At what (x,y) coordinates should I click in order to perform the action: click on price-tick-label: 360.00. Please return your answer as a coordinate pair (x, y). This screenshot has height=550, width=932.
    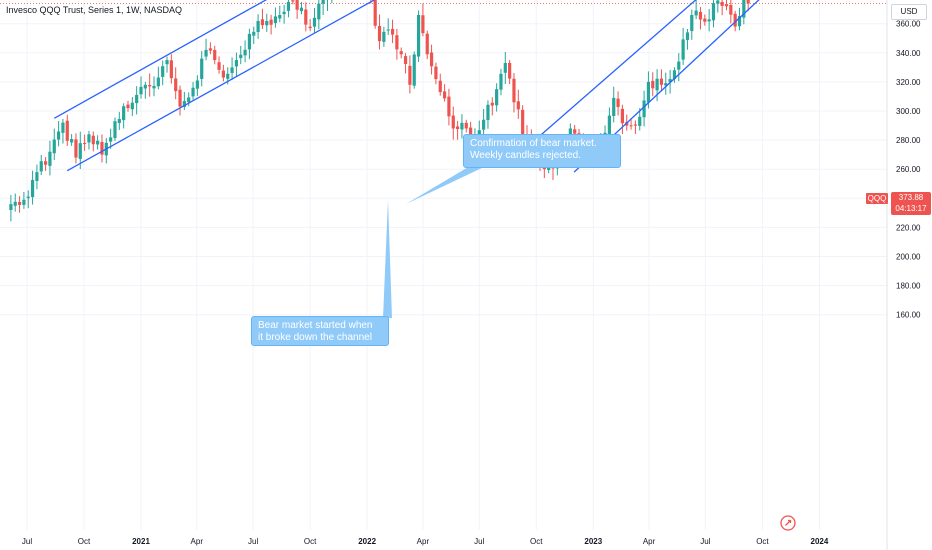
    Looking at the image, I should click on (908, 24).